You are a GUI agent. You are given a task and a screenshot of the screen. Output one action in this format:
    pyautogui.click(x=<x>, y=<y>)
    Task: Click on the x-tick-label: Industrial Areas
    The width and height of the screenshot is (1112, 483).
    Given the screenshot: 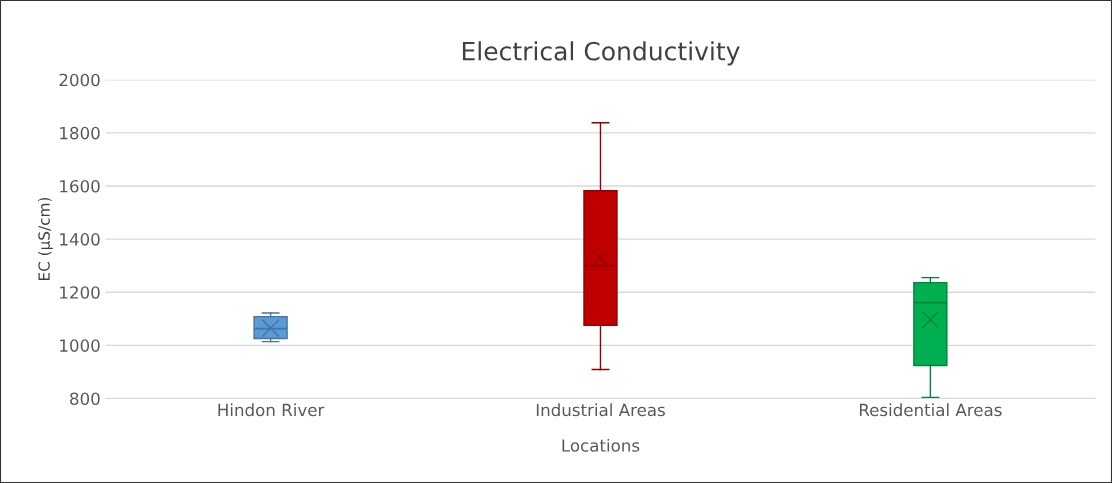 What is the action you would take?
    pyautogui.click(x=600, y=410)
    